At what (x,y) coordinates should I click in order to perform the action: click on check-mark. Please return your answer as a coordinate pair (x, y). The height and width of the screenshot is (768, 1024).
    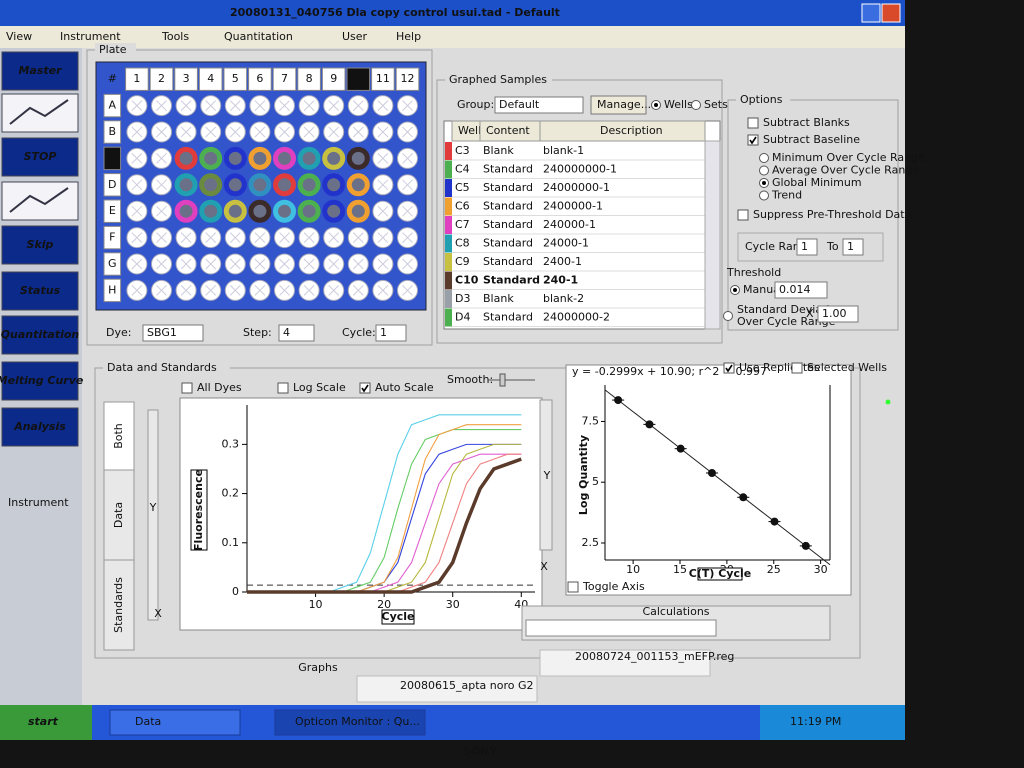
    Looking at the image, I should click on (753, 140).